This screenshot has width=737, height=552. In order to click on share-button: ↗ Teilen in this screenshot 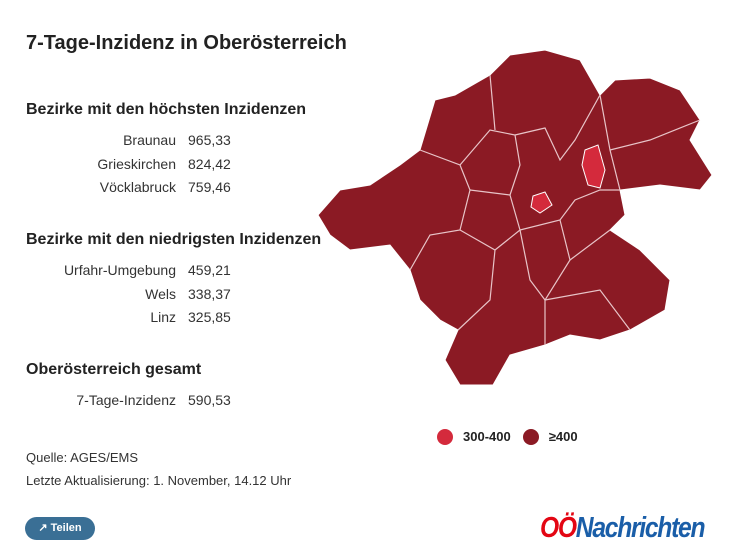, I will do `click(60, 528)`.